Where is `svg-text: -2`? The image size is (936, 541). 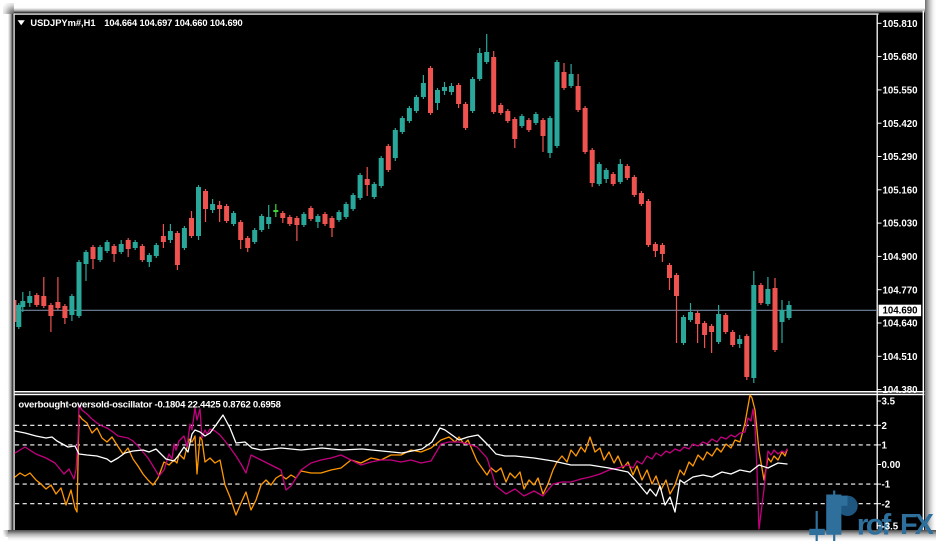
svg-text: -2 is located at coordinates (886, 504).